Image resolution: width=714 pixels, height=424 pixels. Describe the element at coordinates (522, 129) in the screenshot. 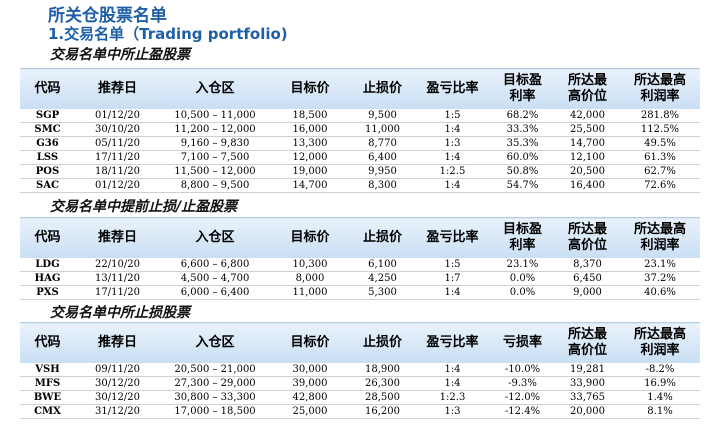

I see `cell: 33.3%` at that location.